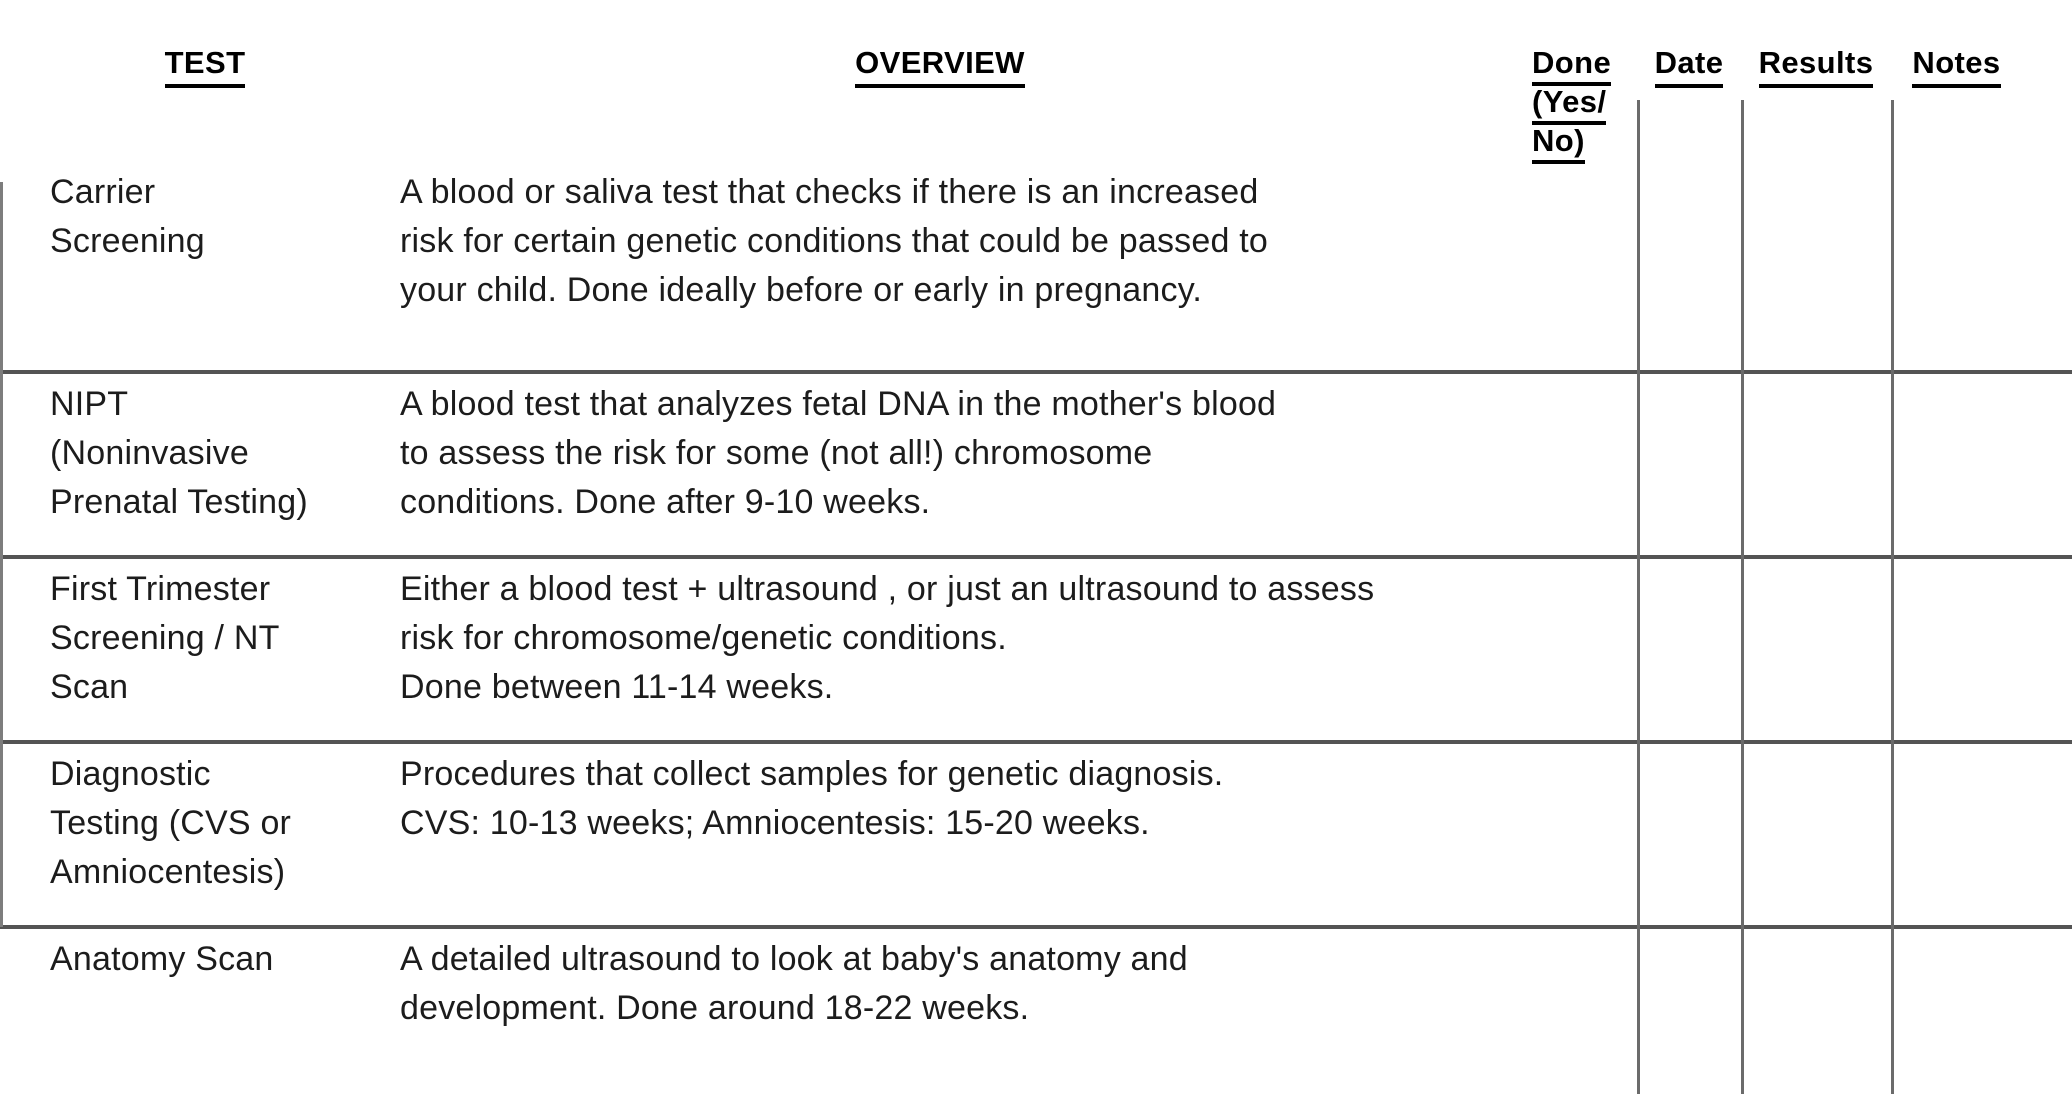 The image size is (2072, 1094). What do you see at coordinates (1, 554) in the screenshot?
I see `table-left-border` at bounding box center [1, 554].